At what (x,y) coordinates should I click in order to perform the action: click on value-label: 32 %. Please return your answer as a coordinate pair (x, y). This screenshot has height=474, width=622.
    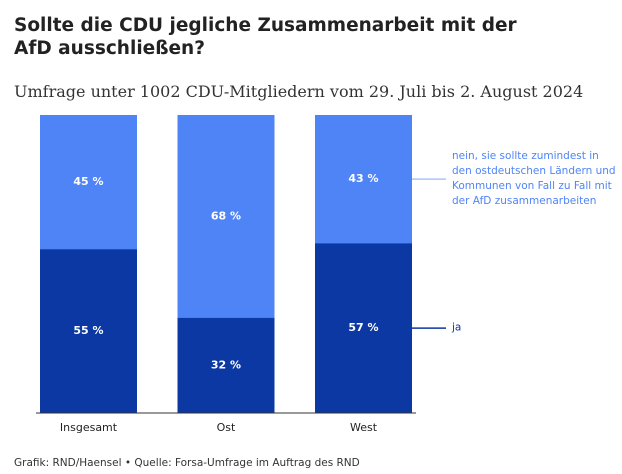
    Looking at the image, I should click on (226, 364).